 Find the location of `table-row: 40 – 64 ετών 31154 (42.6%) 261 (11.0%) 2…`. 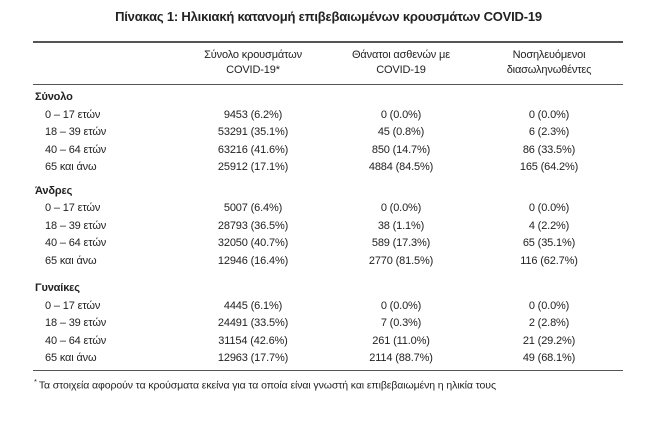

table-row: 40 – 64 ετών 31154 (42.6%) 261 (11.0%) 2… is located at coordinates (328, 342).